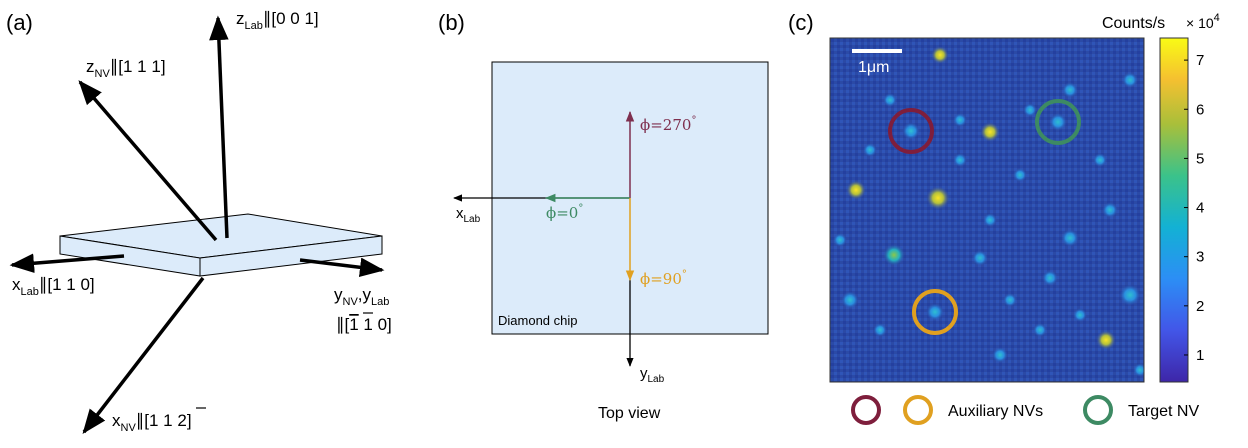  I want to click on colorbar-title: Counts/s, so click(1133, 23).